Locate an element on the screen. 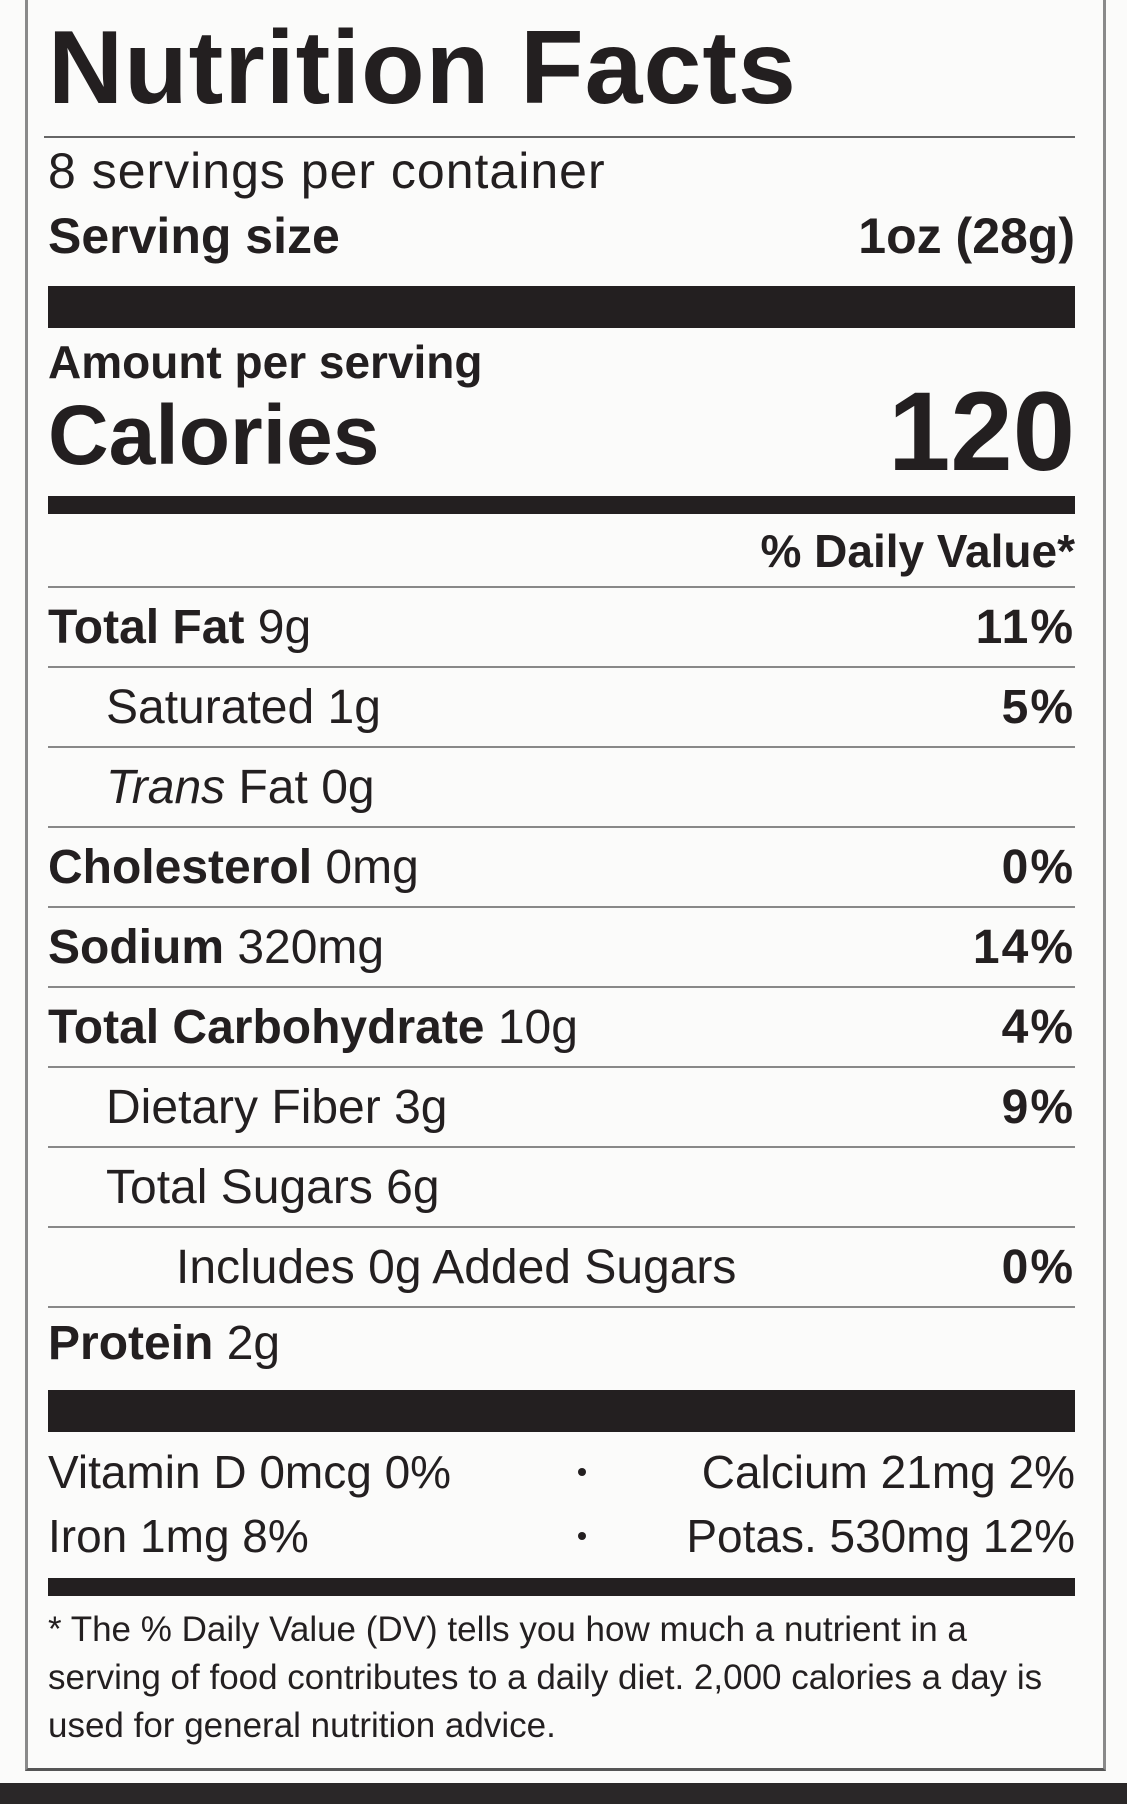  servings: 8 servings per container is located at coordinates (327, 171).